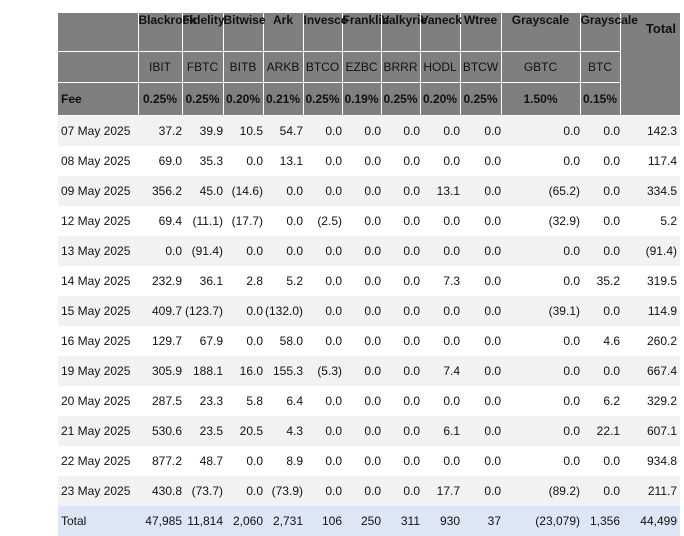 This screenshot has height=536, width=684. What do you see at coordinates (283, 99) in the screenshot?
I see `fee-cell: 0.21%` at bounding box center [283, 99].